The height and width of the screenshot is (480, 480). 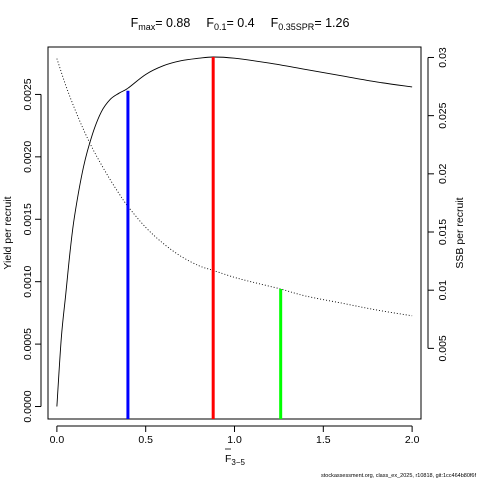 I want to click on y-right-tick-label: 0.01, so click(x=443, y=290).